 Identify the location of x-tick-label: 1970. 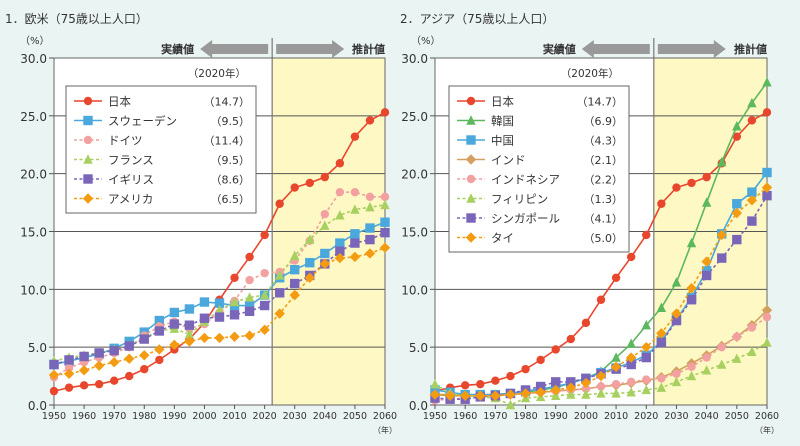
(495, 416).